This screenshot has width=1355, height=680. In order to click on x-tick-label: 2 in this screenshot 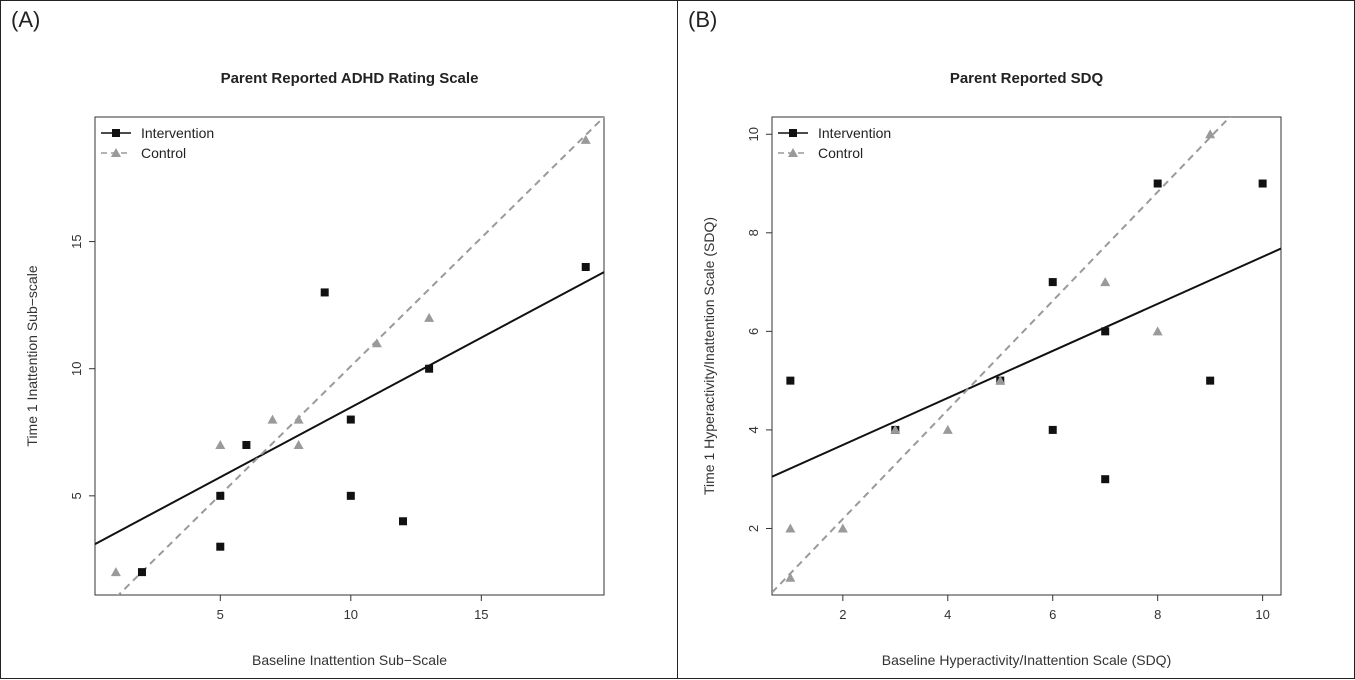, I will do `click(842, 614)`.